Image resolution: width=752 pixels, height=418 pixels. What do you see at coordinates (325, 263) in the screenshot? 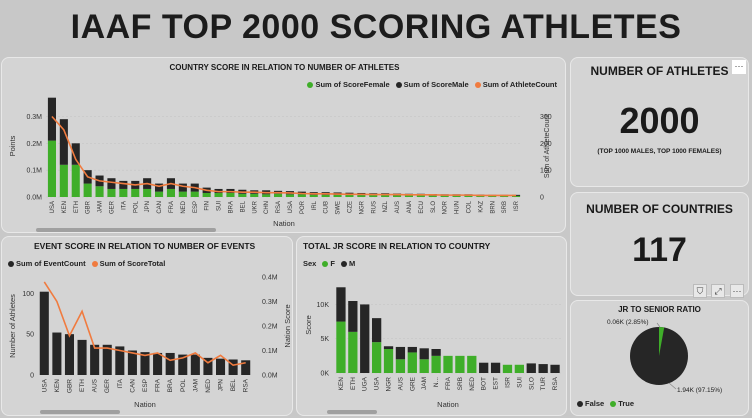
I see `f-legend-dot` at bounding box center [325, 263].